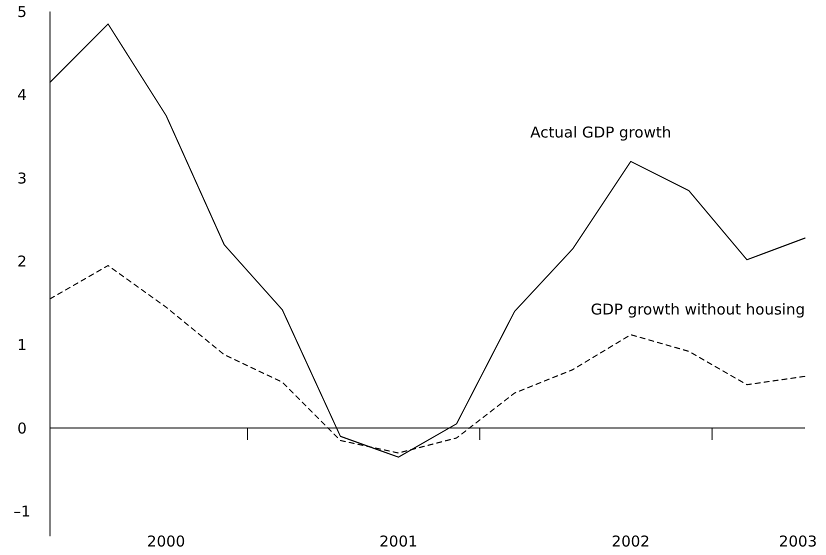  Describe the element at coordinates (22, 95) in the screenshot. I see `y-tick-label: 4` at that location.